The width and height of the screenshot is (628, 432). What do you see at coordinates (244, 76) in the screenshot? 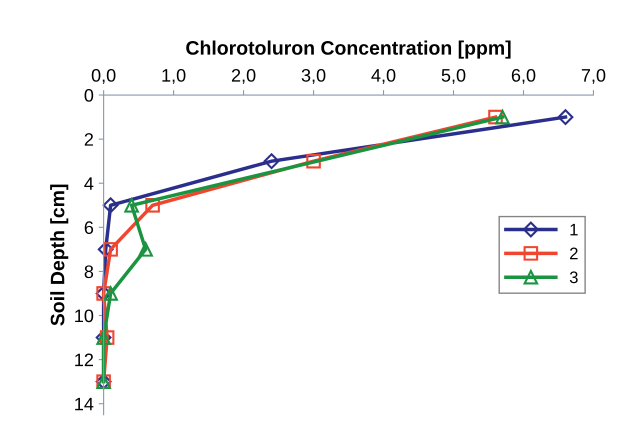
I see `x-tick-label: 2,0` at bounding box center [244, 76].